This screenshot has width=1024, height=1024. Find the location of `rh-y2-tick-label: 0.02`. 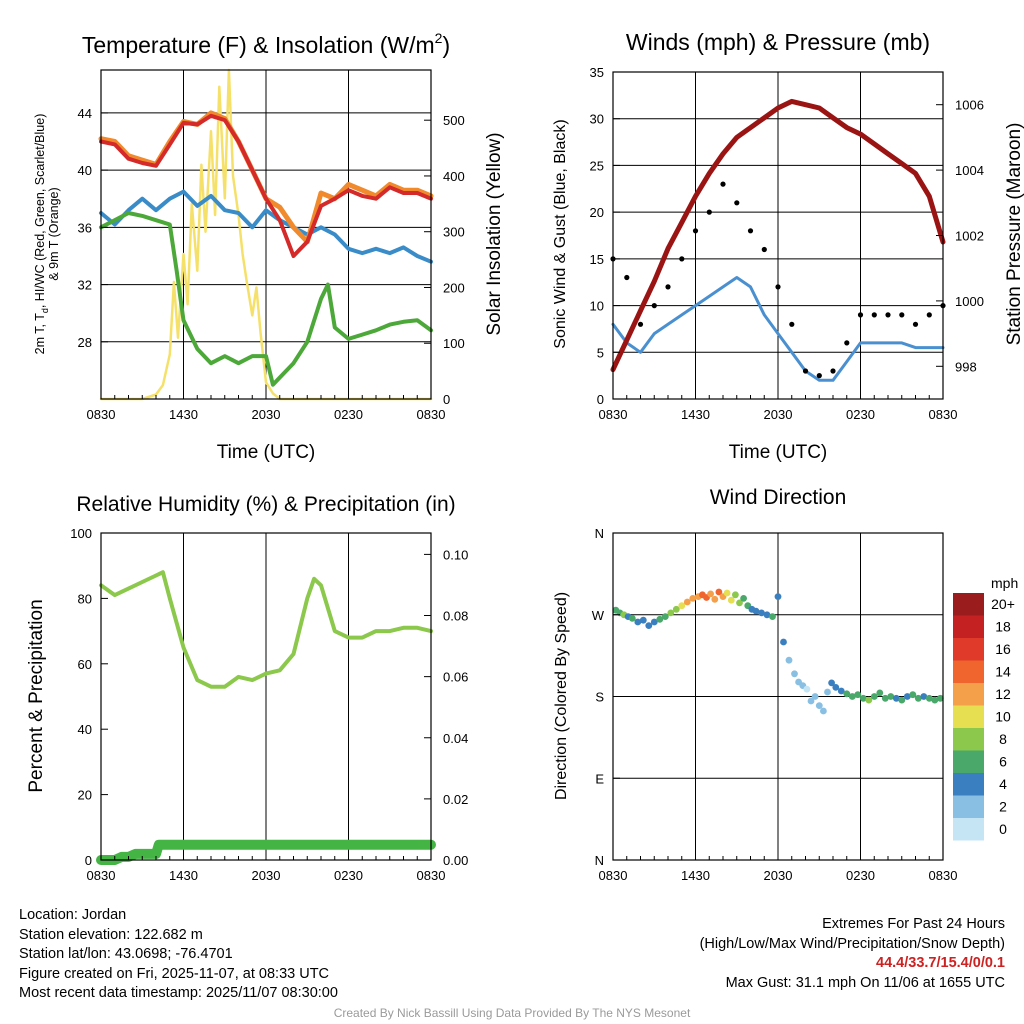

rh-y2-tick-label: 0.02 is located at coordinates (455, 799).